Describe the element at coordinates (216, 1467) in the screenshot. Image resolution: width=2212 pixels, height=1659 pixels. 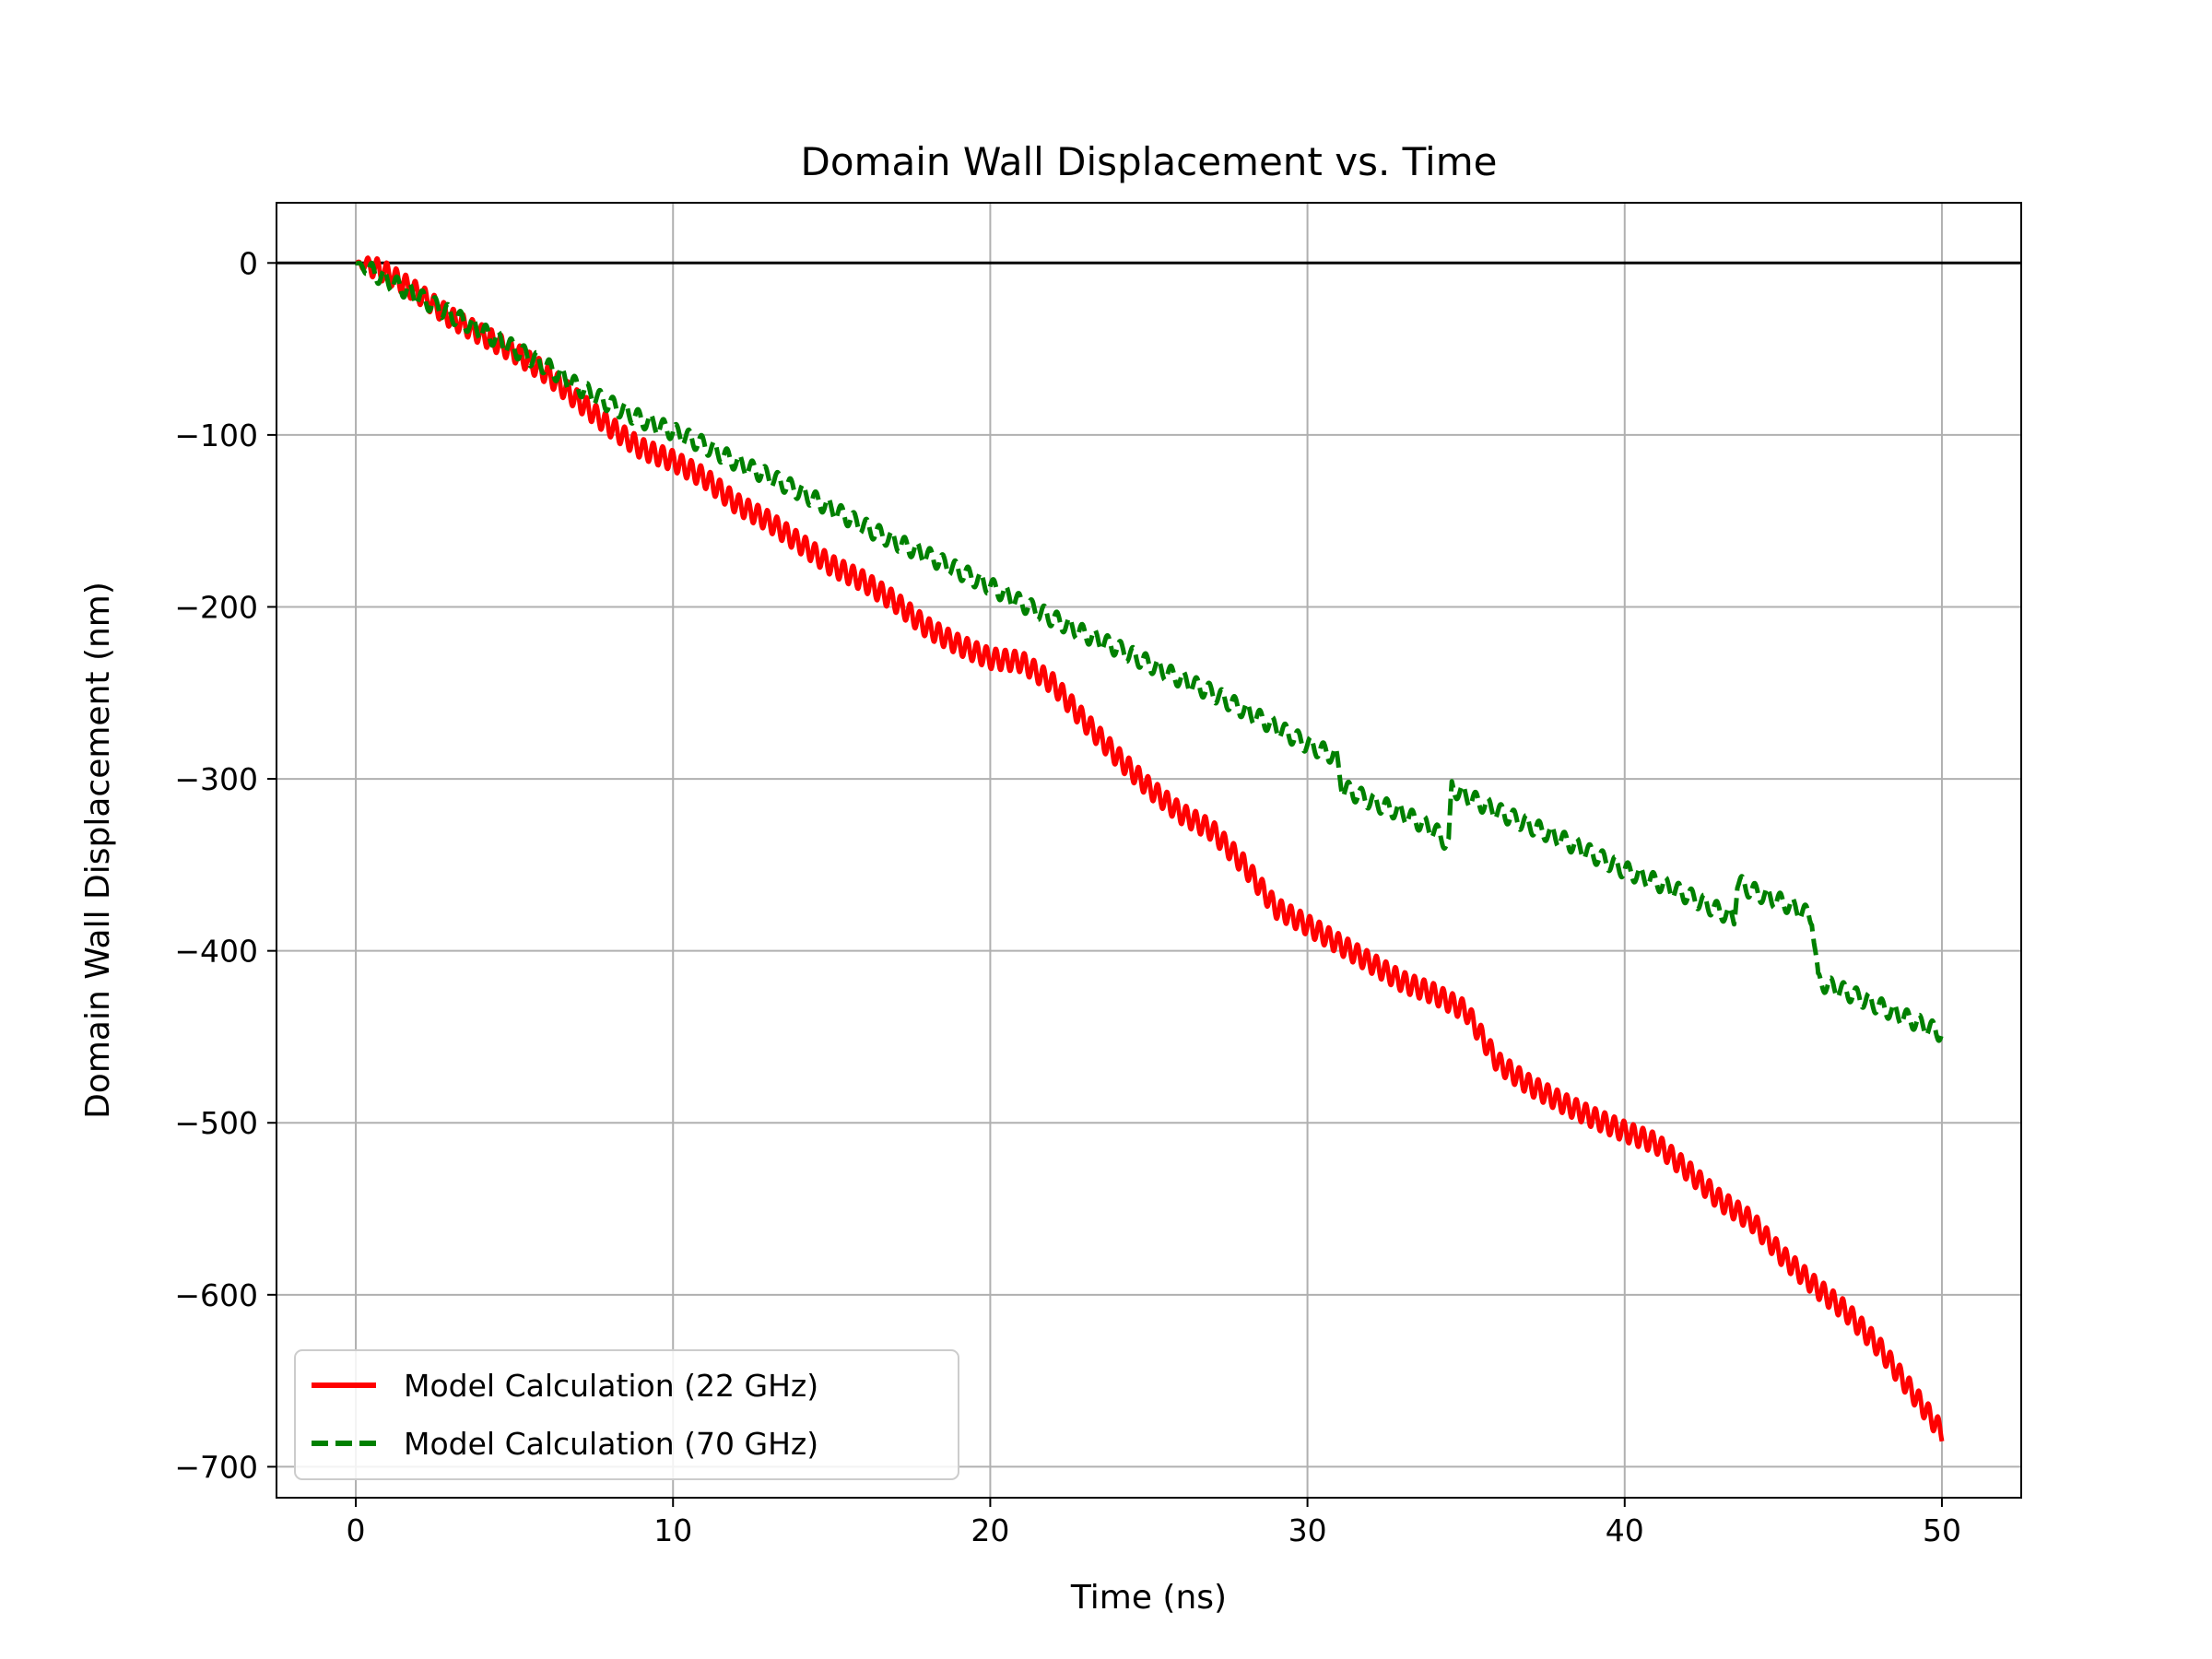
I see `y-tick-label: −700` at that location.